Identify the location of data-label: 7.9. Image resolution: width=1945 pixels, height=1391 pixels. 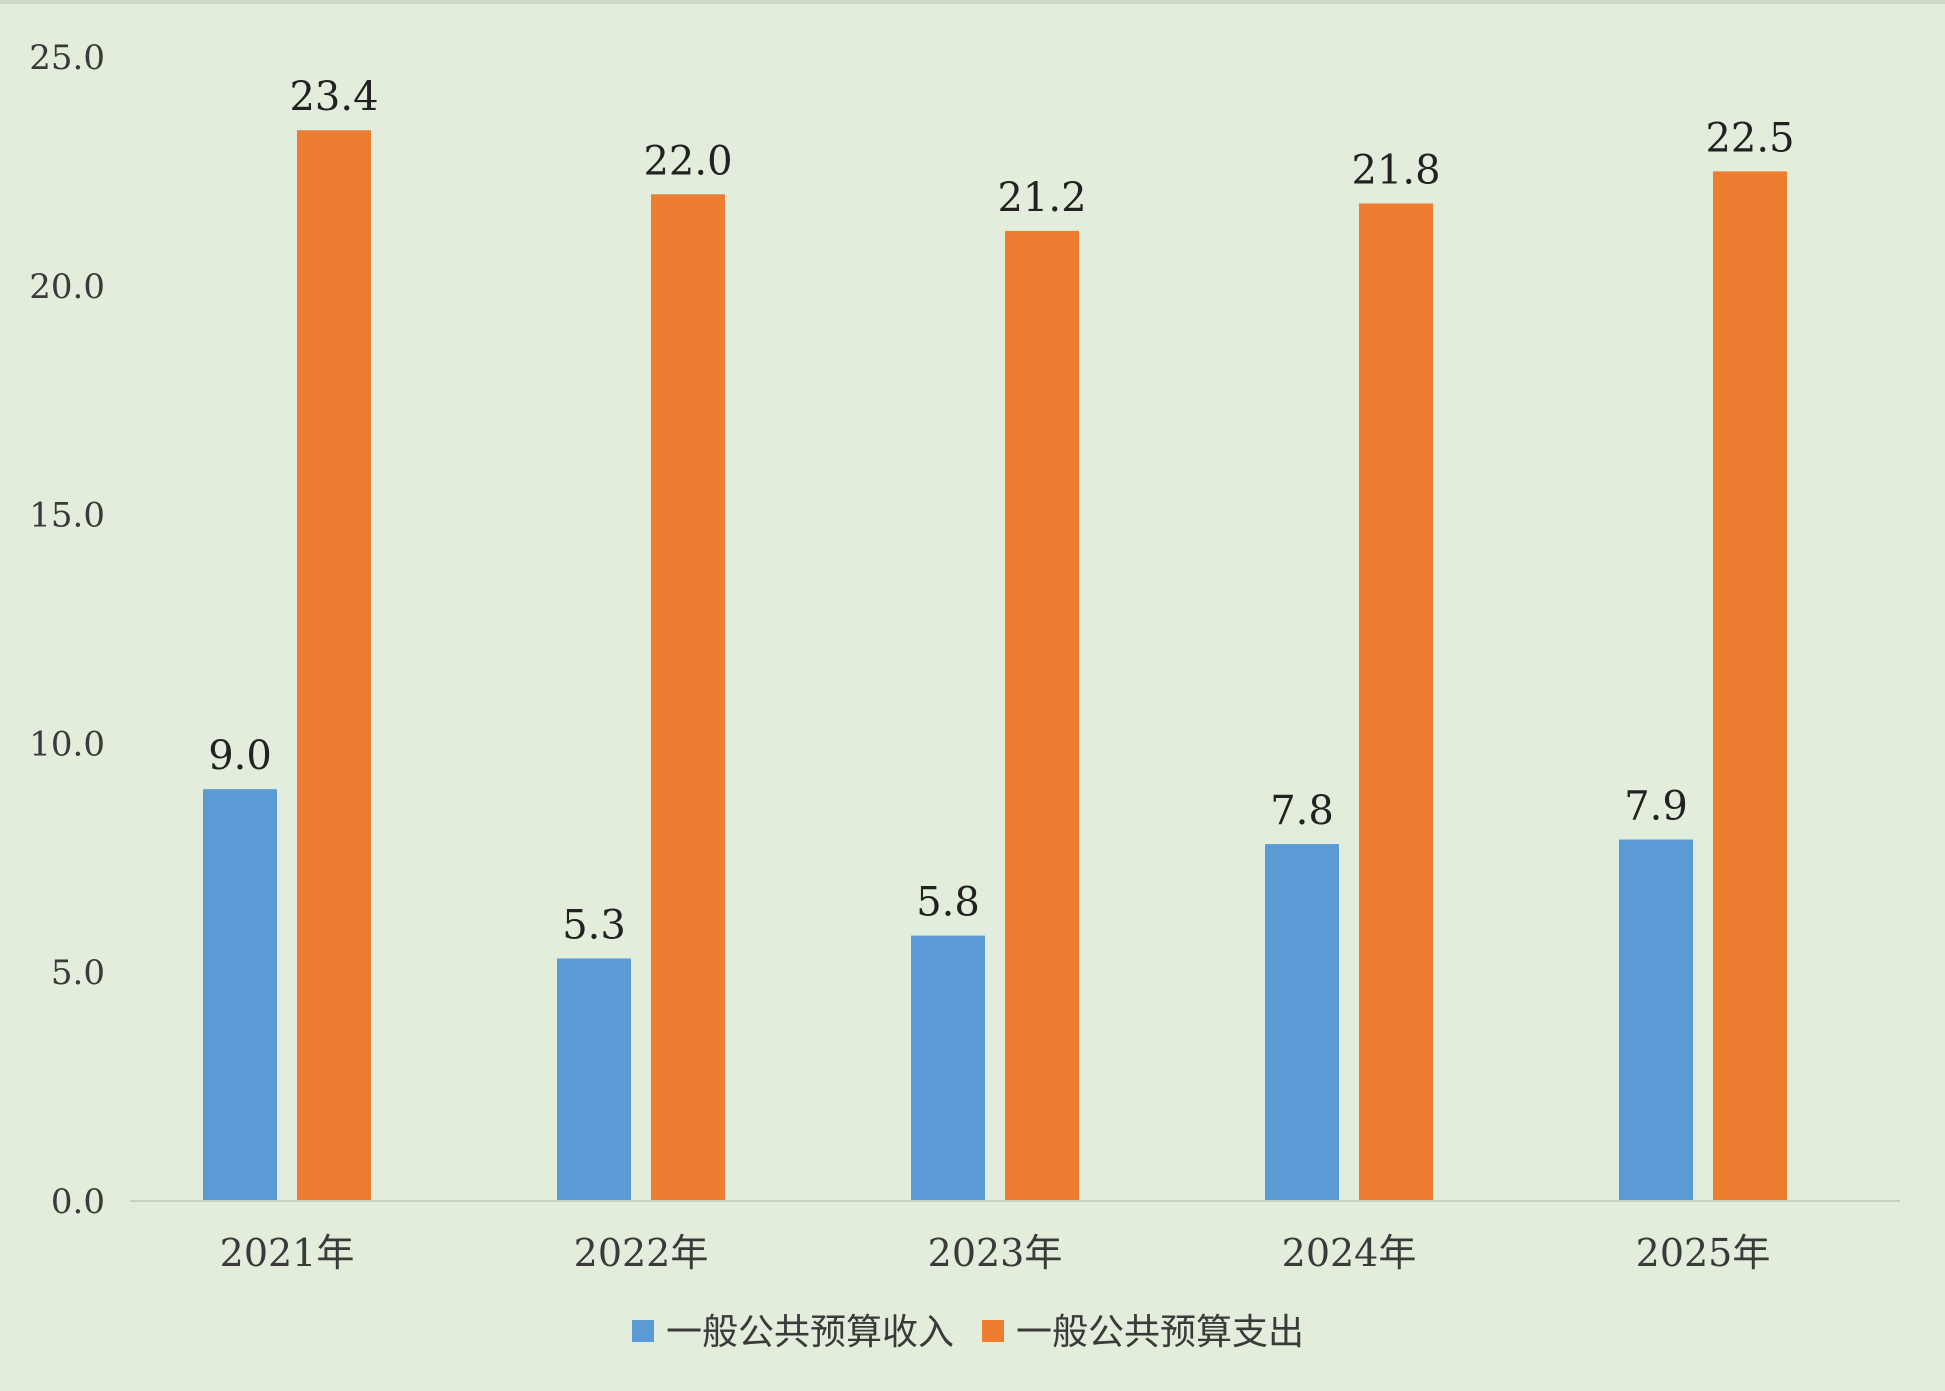
(1656, 806).